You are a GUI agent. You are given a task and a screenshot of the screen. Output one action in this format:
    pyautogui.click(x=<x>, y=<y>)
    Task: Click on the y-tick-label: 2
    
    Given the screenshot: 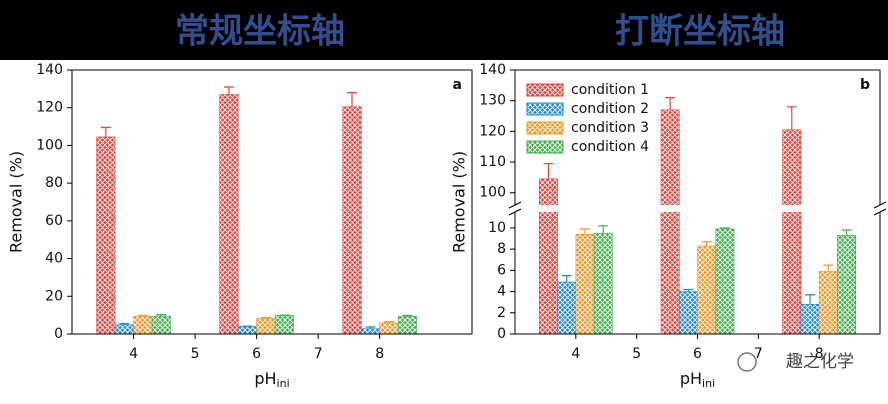 What is the action you would take?
    pyautogui.click(x=501, y=313)
    